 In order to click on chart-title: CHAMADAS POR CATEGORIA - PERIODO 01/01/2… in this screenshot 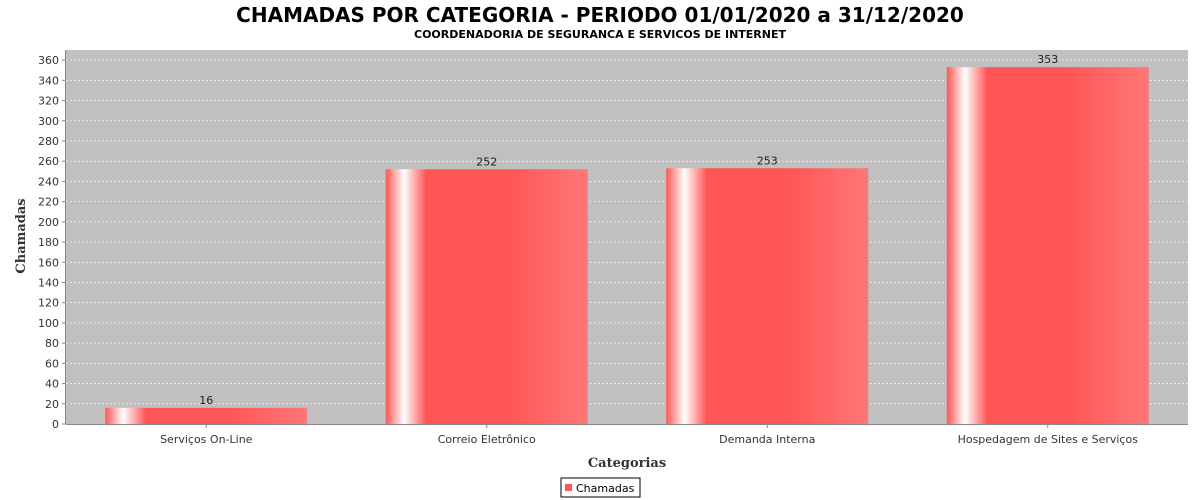, I will do `click(600, 15)`.